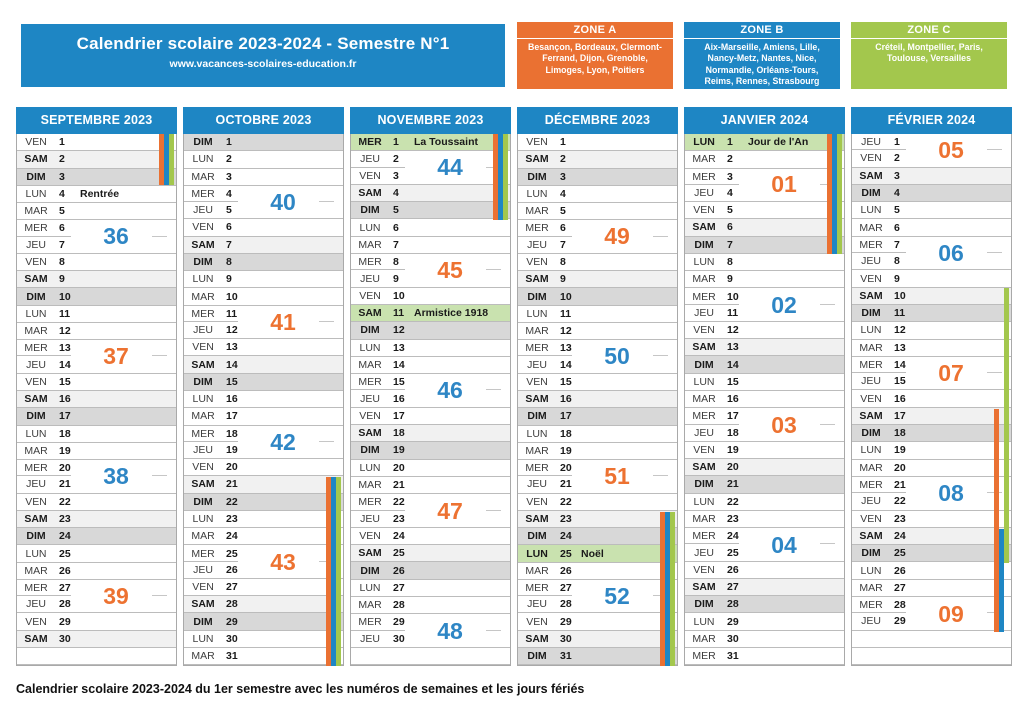 This screenshot has height=724, width=1024. What do you see at coordinates (733, 347) in the screenshot?
I see `day-number: 13` at bounding box center [733, 347].